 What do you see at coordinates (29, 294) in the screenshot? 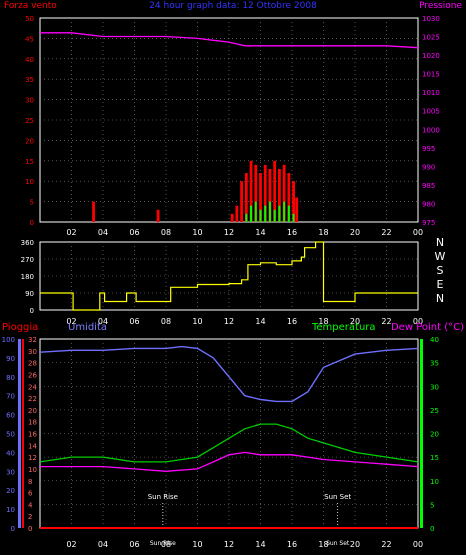
I see `direction-tick-label: 90` at bounding box center [29, 294].